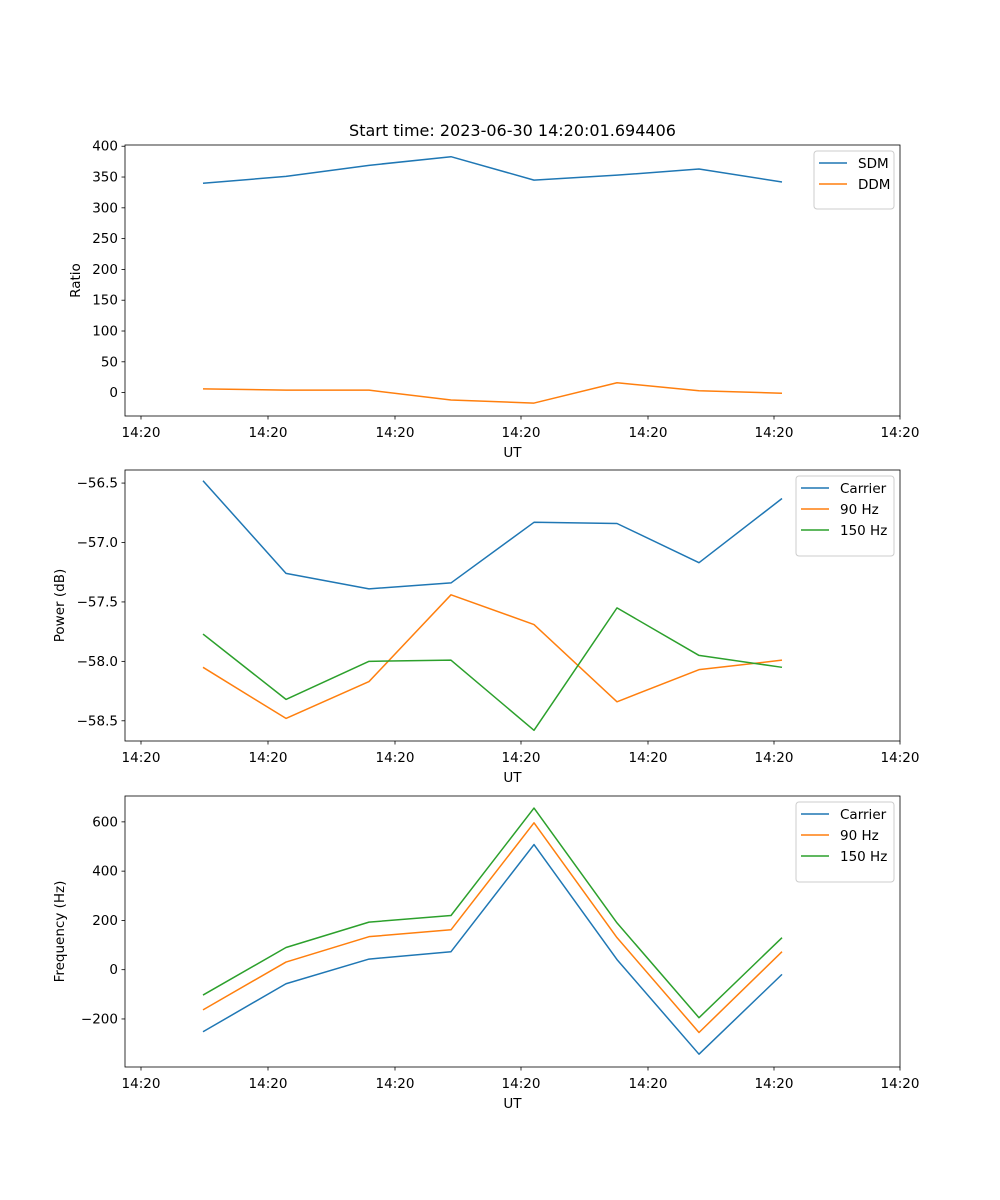 The width and height of the screenshot is (1000, 1200). I want to click on y-tick-label: 150, so click(105, 301).